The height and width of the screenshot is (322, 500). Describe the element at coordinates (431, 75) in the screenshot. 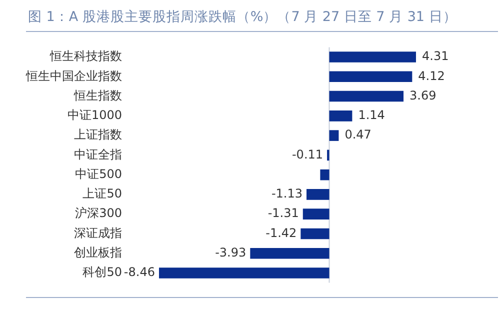

I see `data-label: 4.12` at that location.